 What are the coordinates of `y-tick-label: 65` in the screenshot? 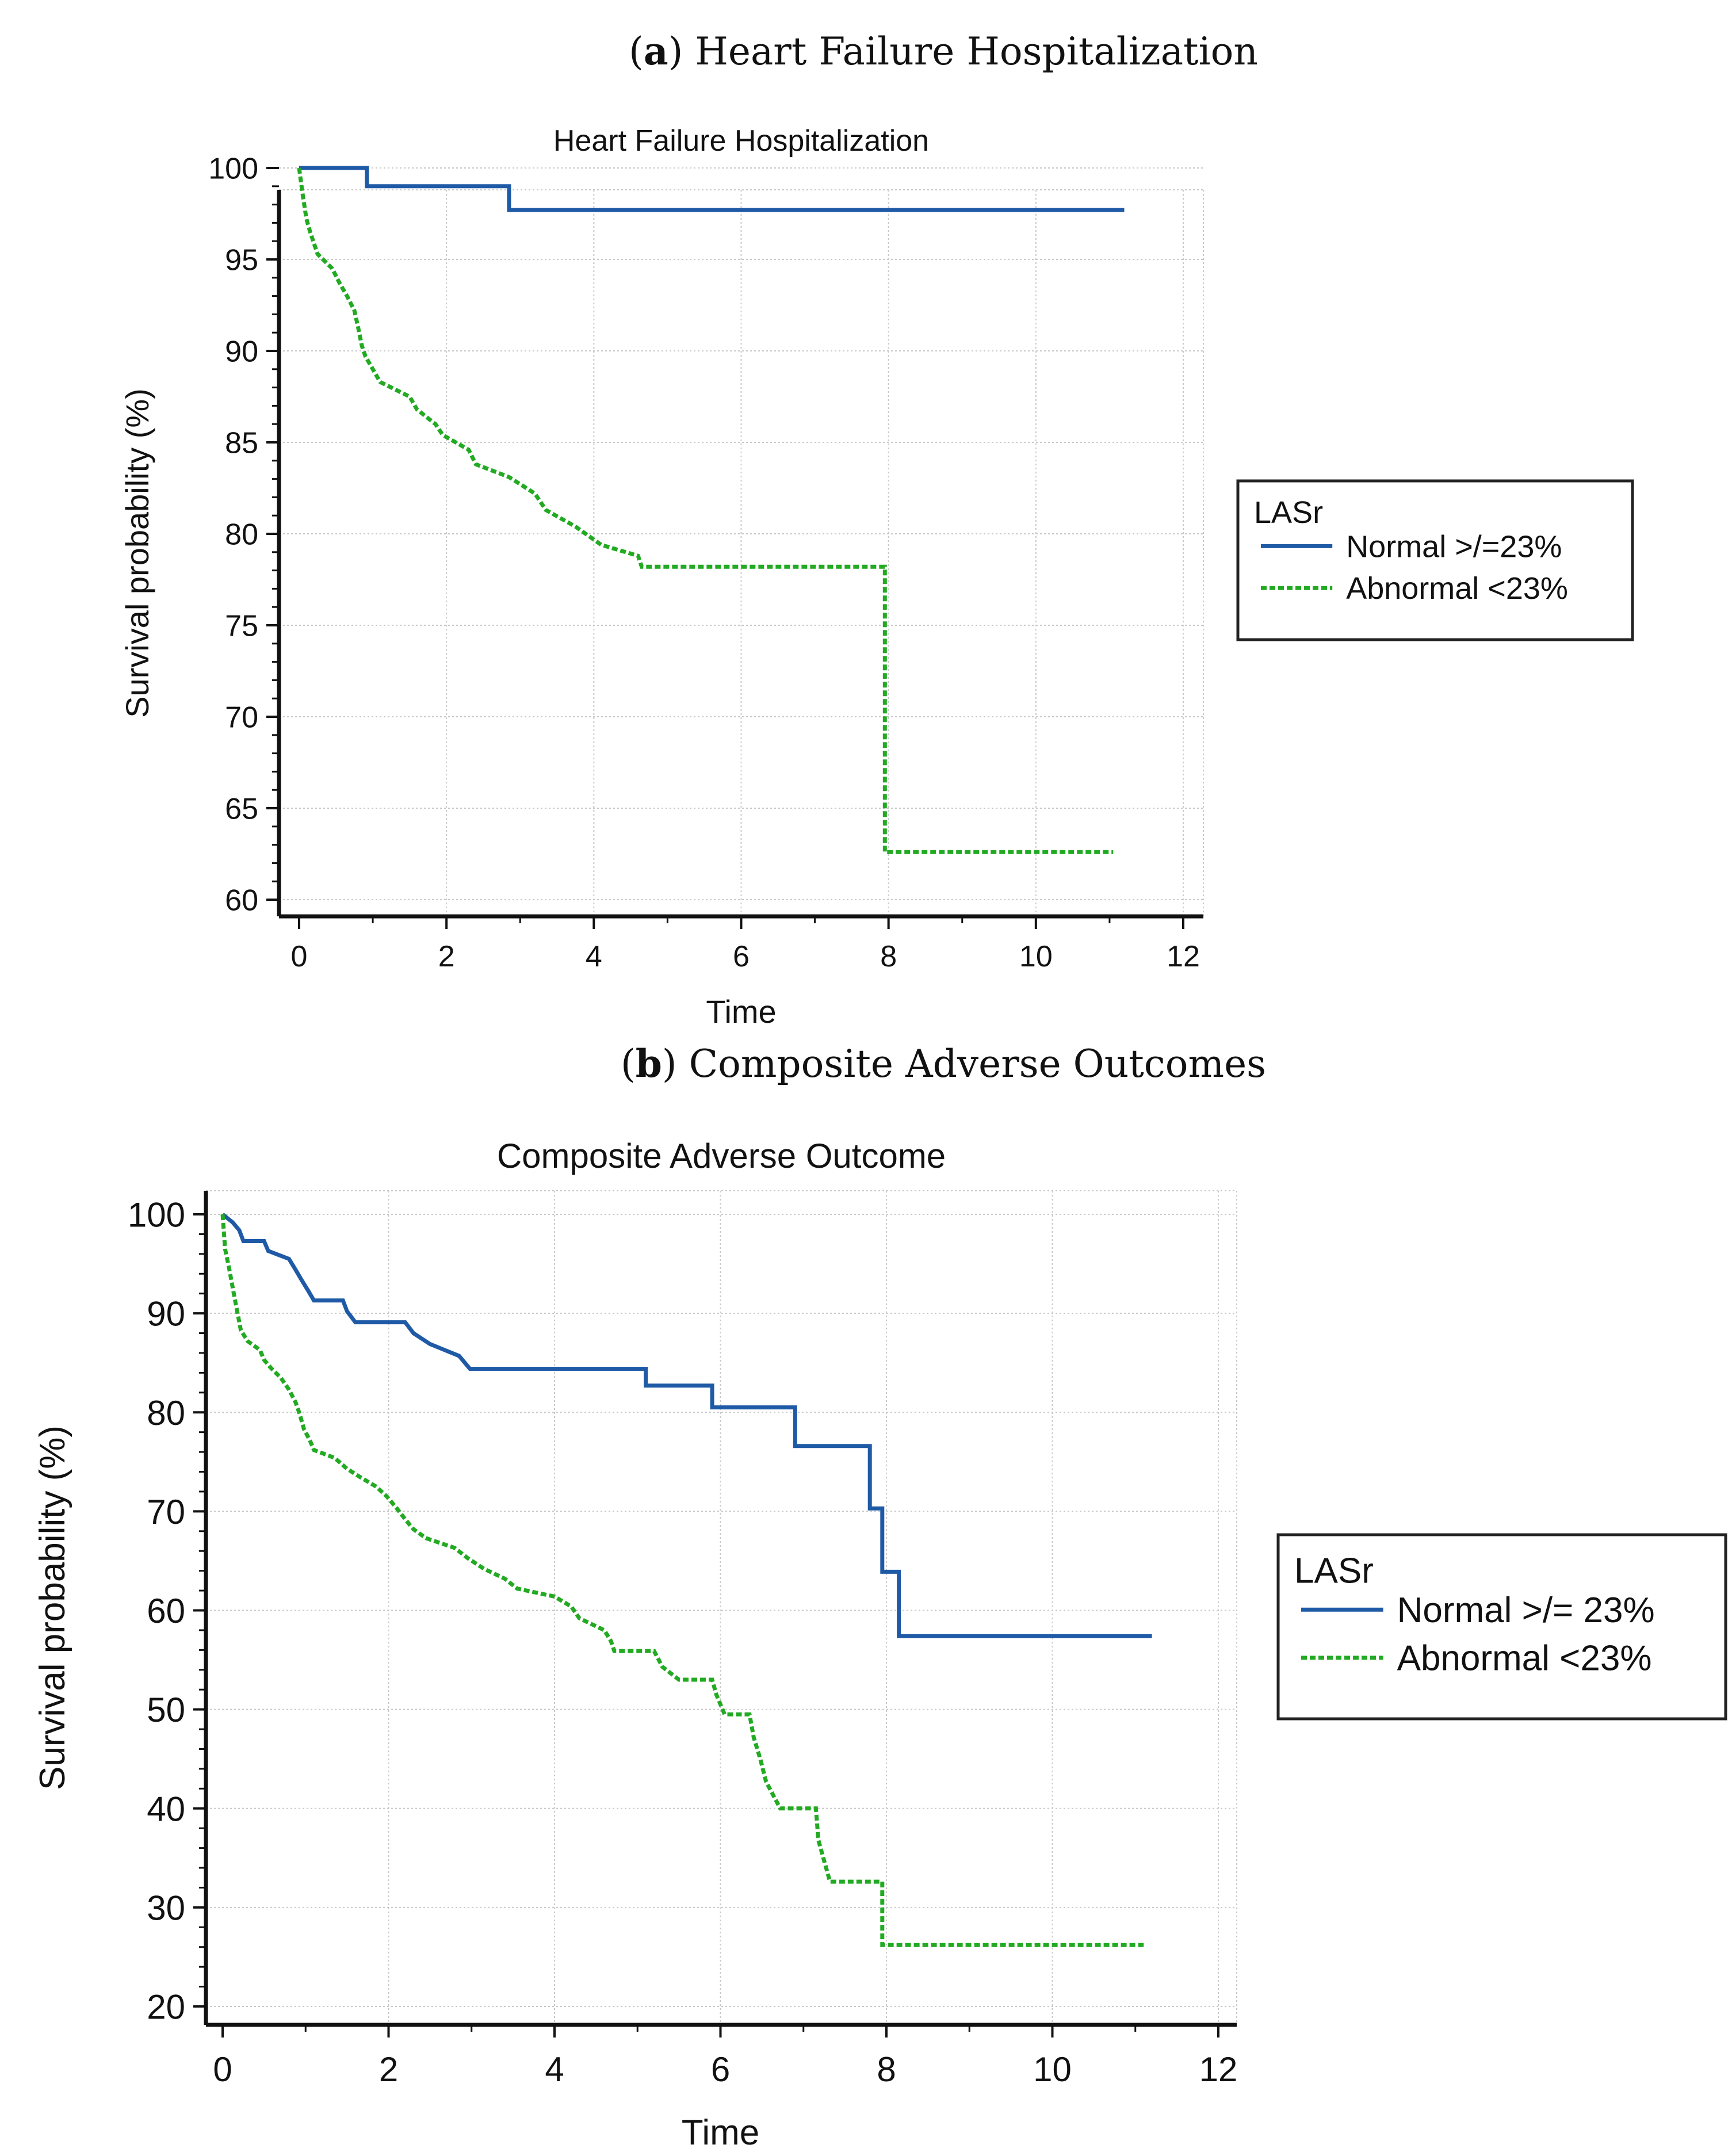 It's located at (241, 809).